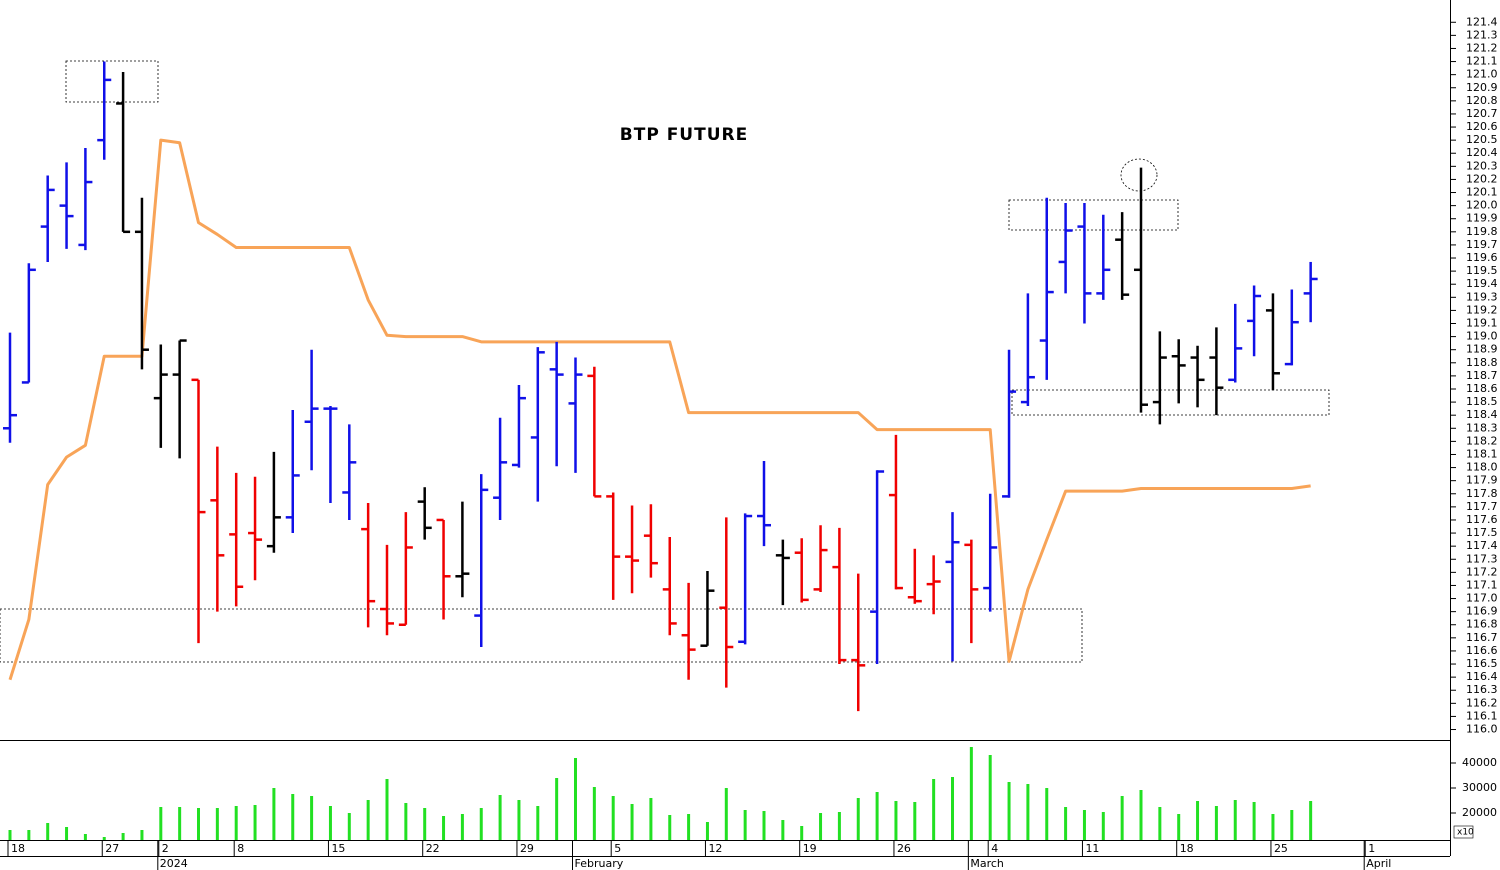 The image size is (1500, 870). Describe the element at coordinates (684, 135) in the screenshot. I see `chart-title: BTP FUTURE` at that location.